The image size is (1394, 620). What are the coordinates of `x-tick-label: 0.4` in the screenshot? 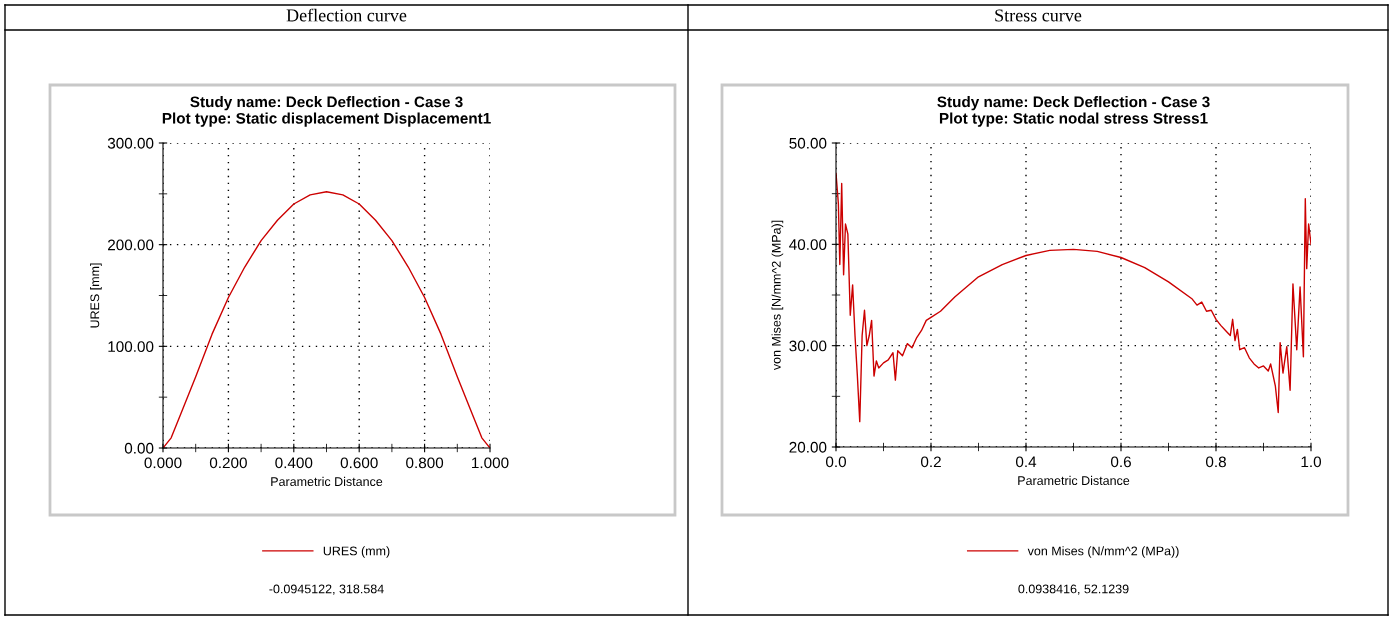 It's located at (1026, 462).